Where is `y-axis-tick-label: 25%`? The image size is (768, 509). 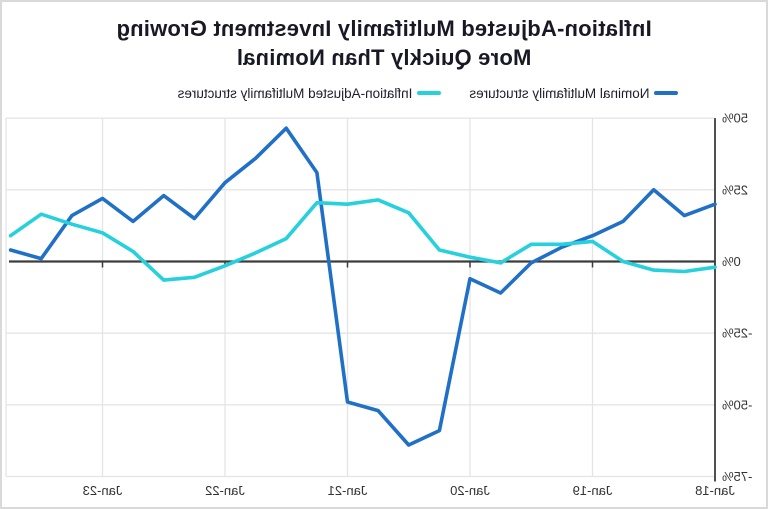 y-axis-tick-label: 25% is located at coordinates (735, 189).